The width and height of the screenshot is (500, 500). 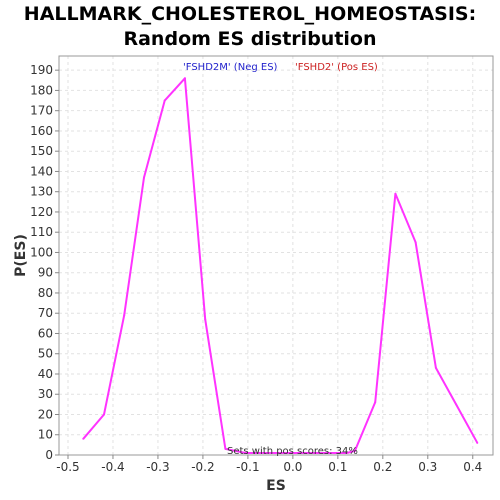 I want to click on x-tick-label: 0.1, so click(x=337, y=467).